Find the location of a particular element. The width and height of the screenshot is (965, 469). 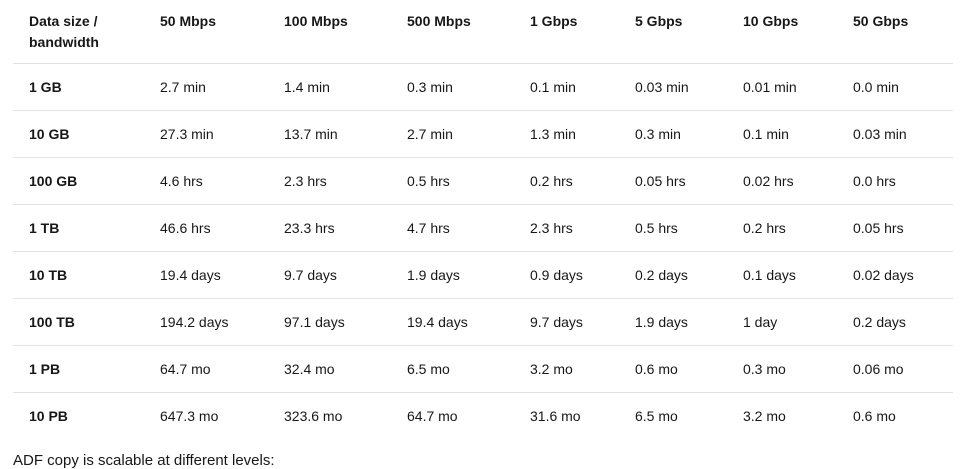

row-header-cell: 100 GB is located at coordinates (78, 180).